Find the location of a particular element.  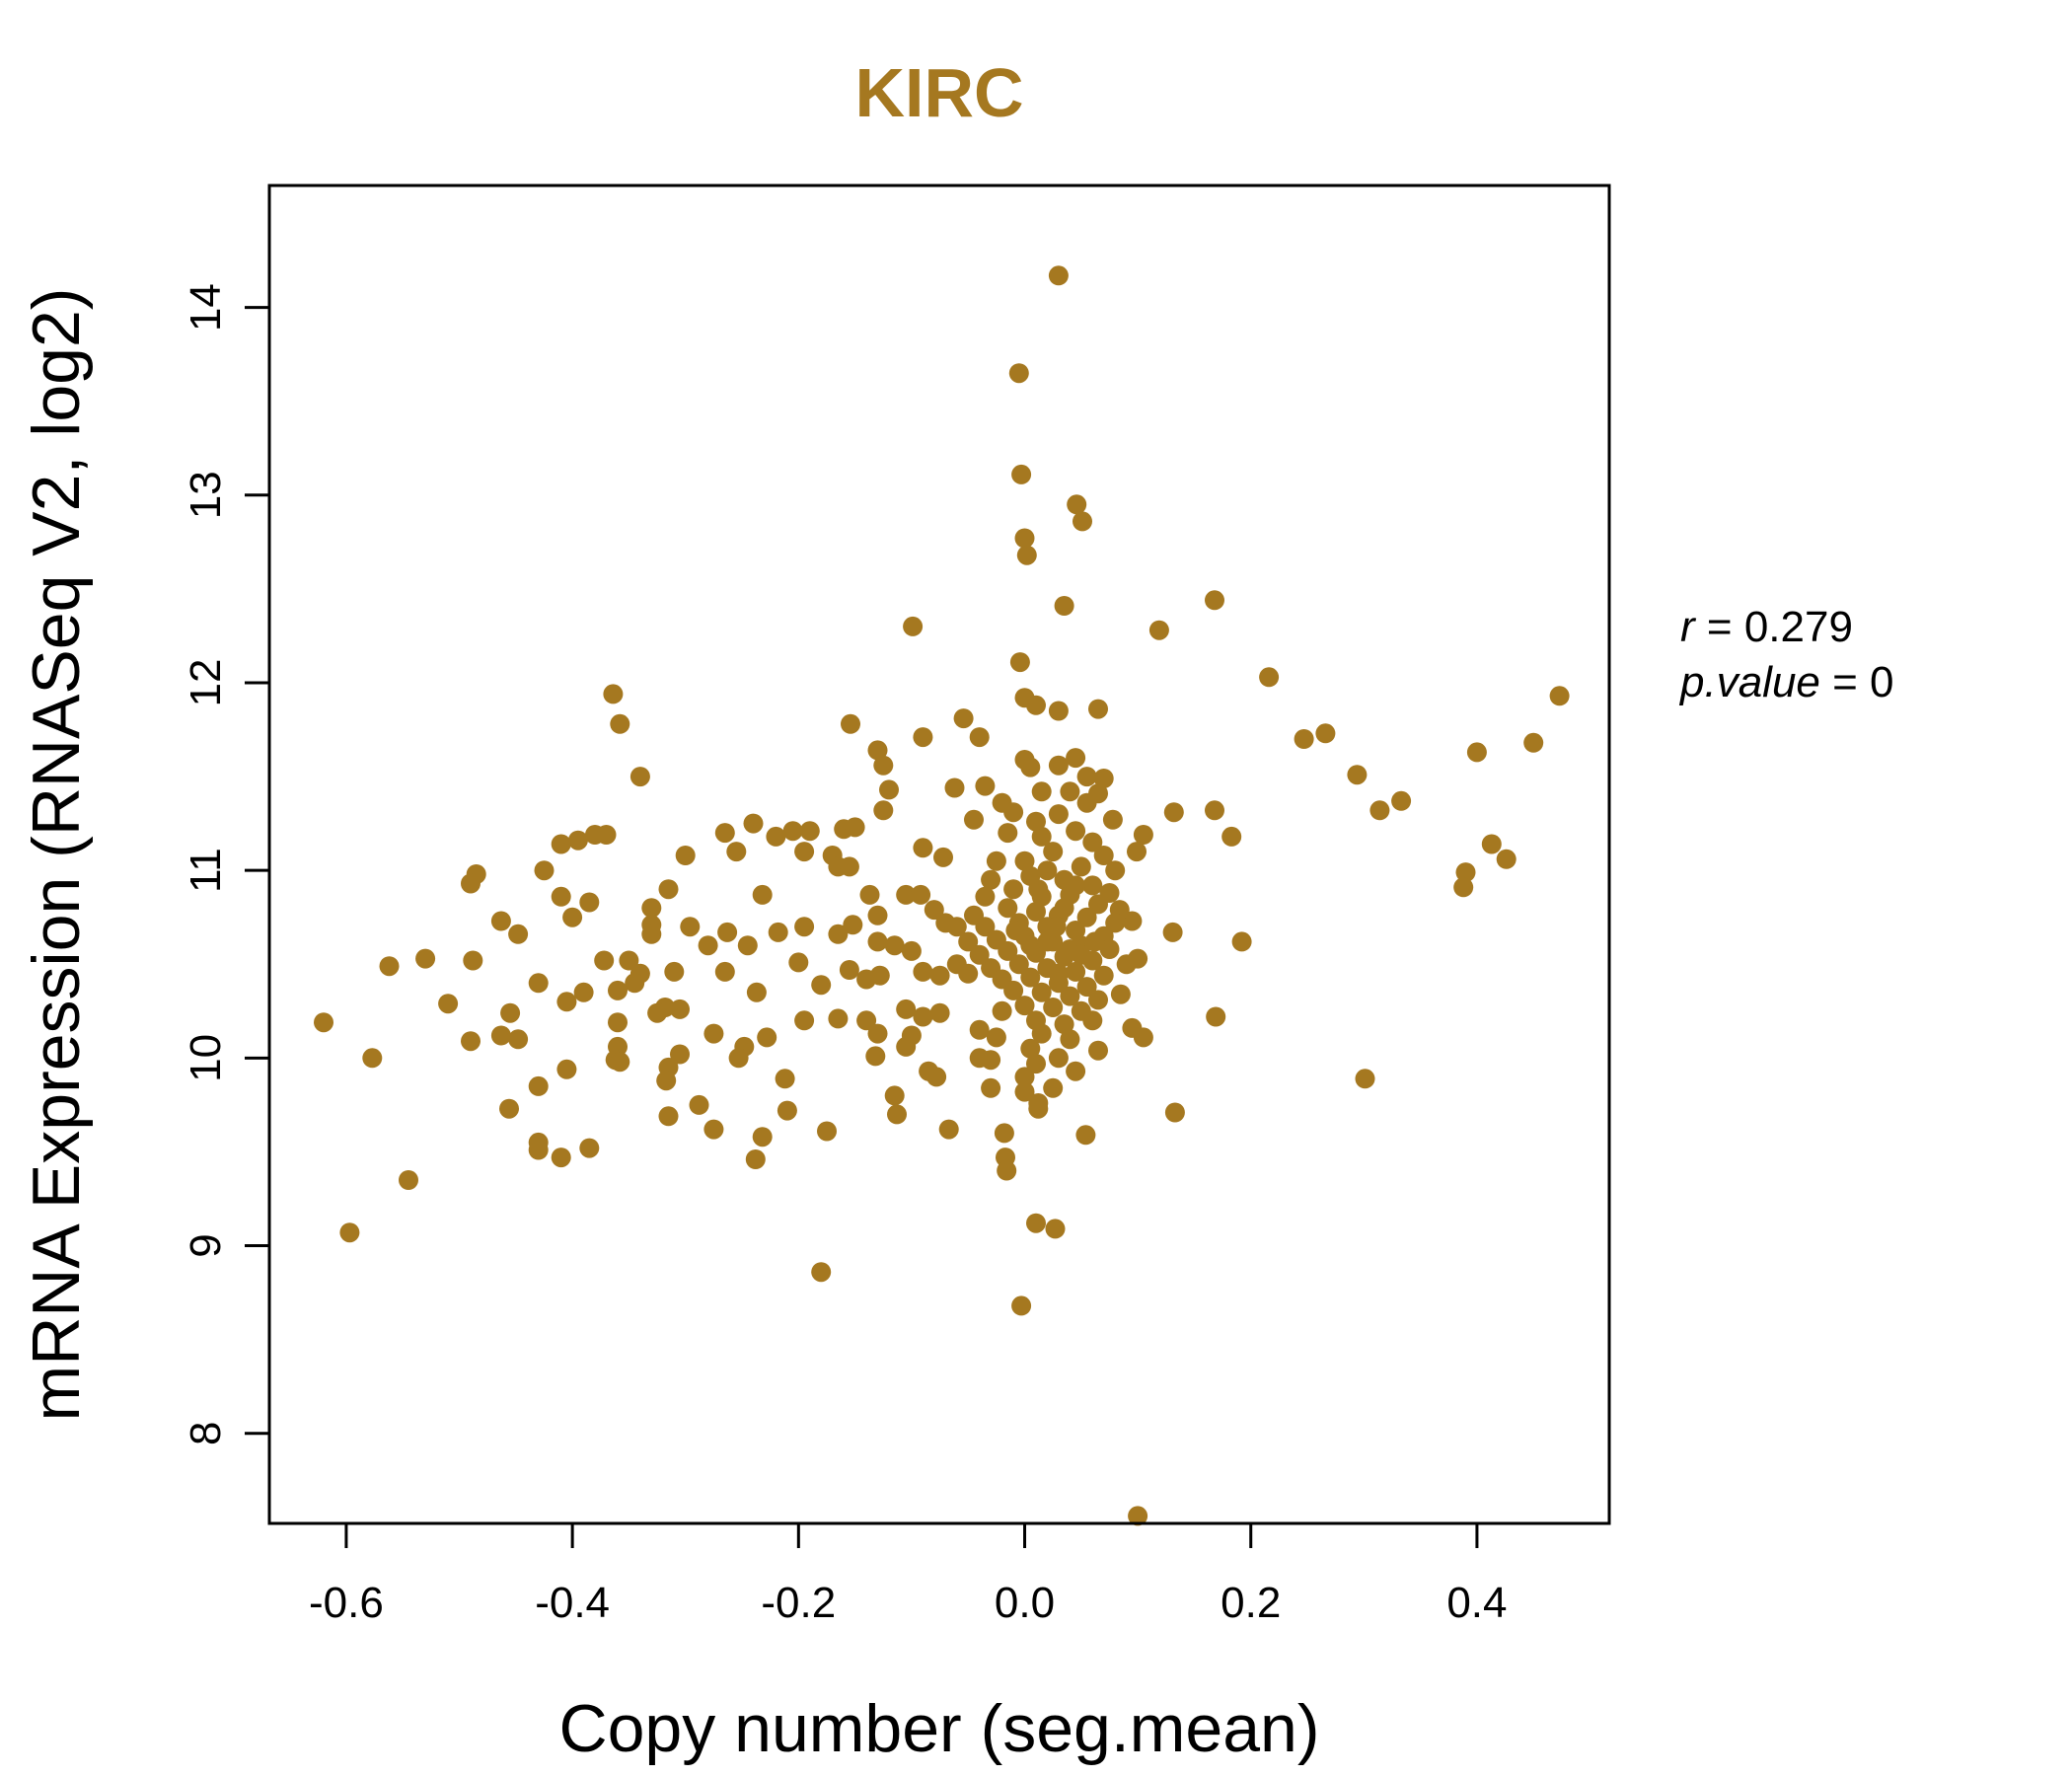

r-value: 0.279 is located at coordinates (1799, 627).